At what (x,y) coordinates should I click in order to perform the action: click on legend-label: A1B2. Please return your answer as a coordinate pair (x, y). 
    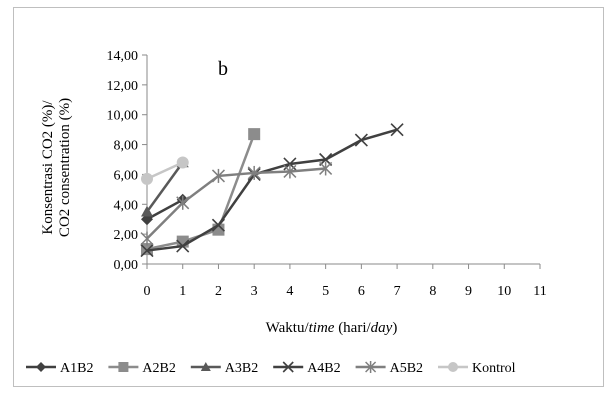
    Looking at the image, I should click on (76, 368).